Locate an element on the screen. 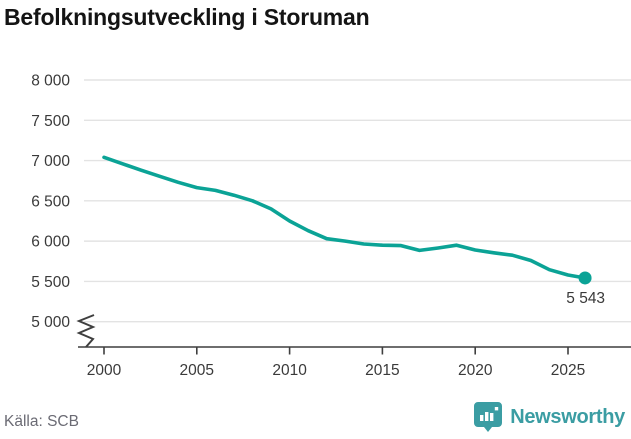  y-tick-label: 7 000 is located at coordinates (50, 161).